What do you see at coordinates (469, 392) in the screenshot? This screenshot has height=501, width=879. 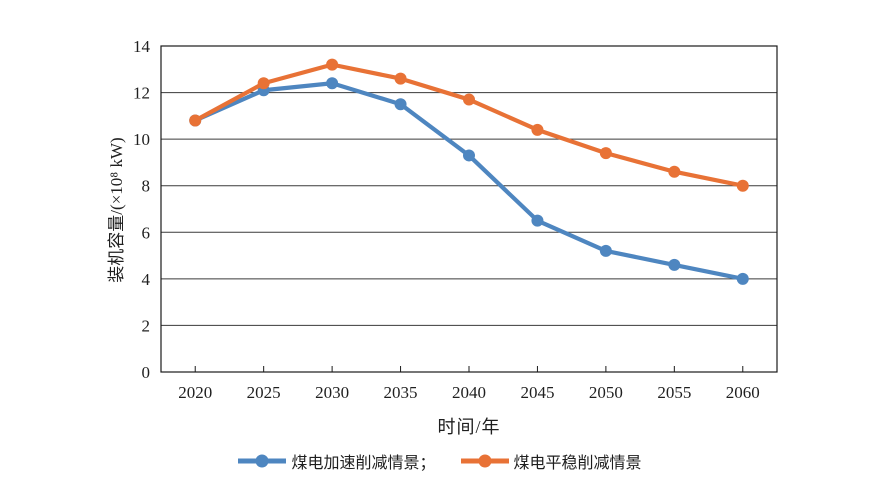 I see `x-tick-label: 2040` at bounding box center [469, 392].